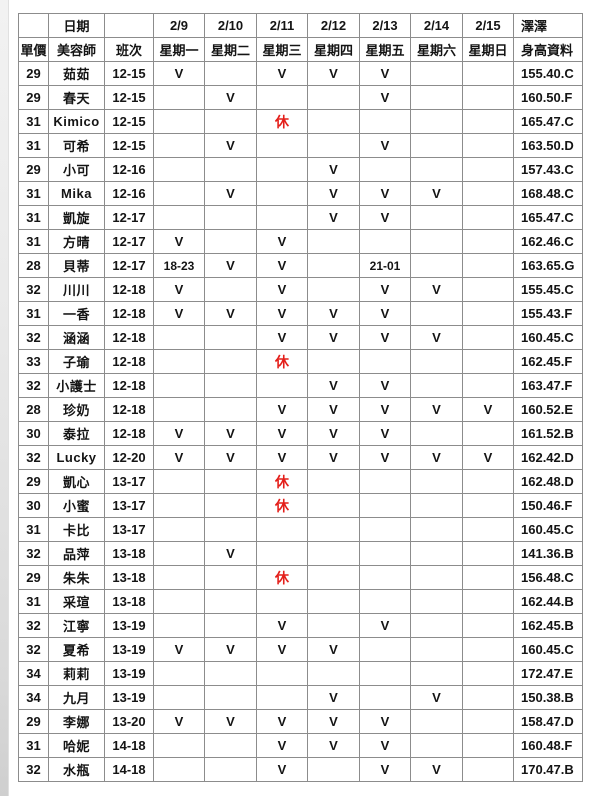  Describe the element at coordinates (436, 49) in the screenshot. I see `weekday-sat: 星期六` at that location.